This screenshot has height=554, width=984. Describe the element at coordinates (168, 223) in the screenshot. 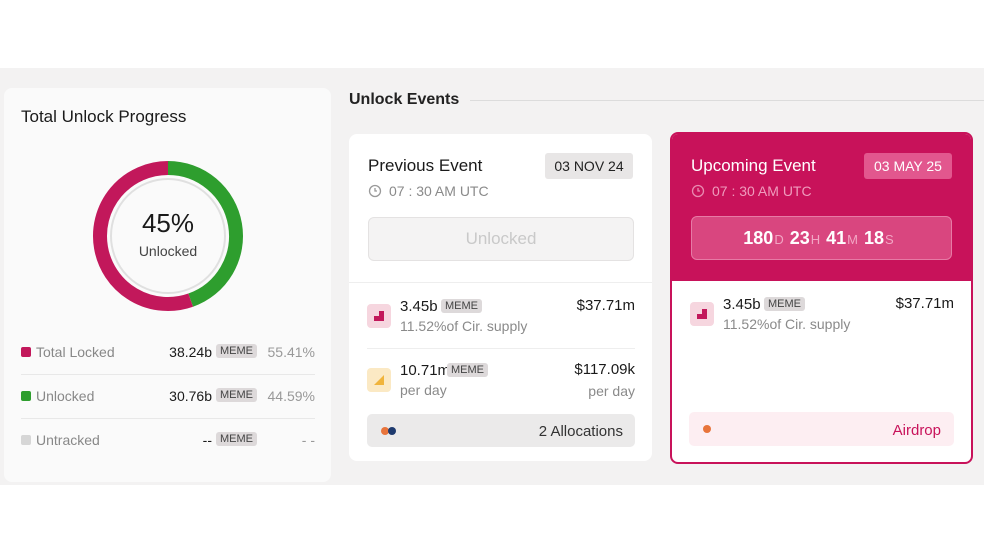

I see `center-value: 45%` at that location.